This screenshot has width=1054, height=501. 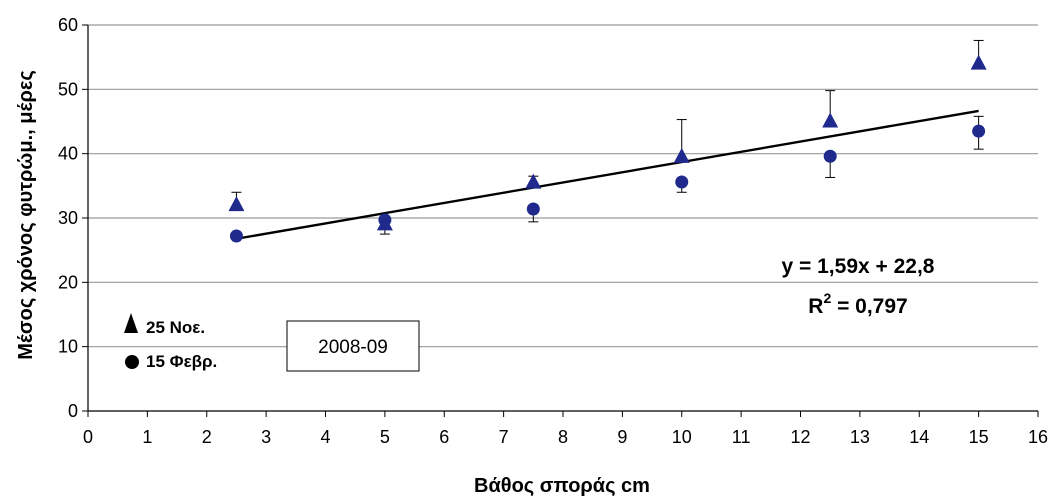 I want to click on legend: 25 Νοε. 15 Φεβρ., so click(x=170, y=342).